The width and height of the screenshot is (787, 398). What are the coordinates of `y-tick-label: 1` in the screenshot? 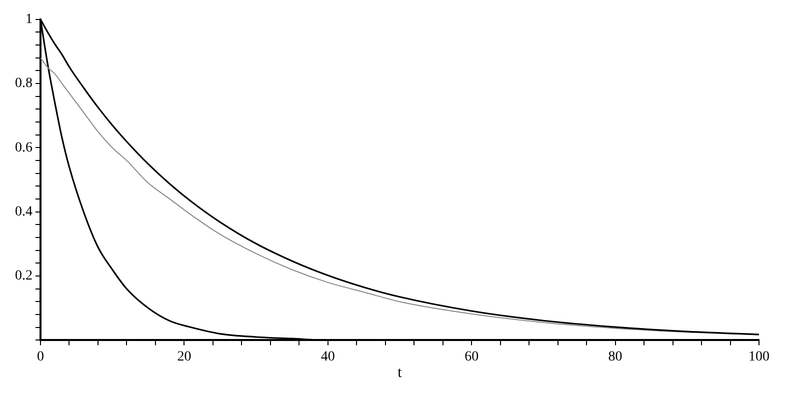 It's located at (29, 20).